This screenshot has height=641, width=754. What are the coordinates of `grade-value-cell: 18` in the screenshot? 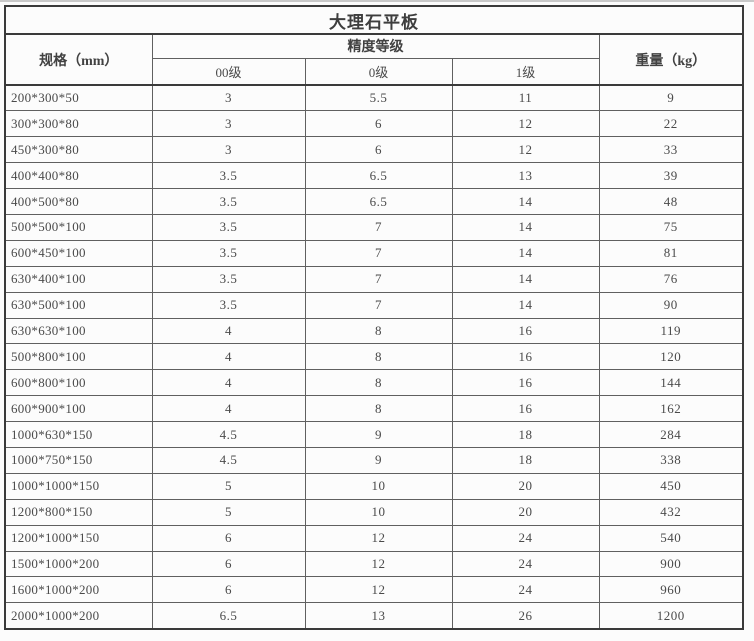 It's located at (525, 434).